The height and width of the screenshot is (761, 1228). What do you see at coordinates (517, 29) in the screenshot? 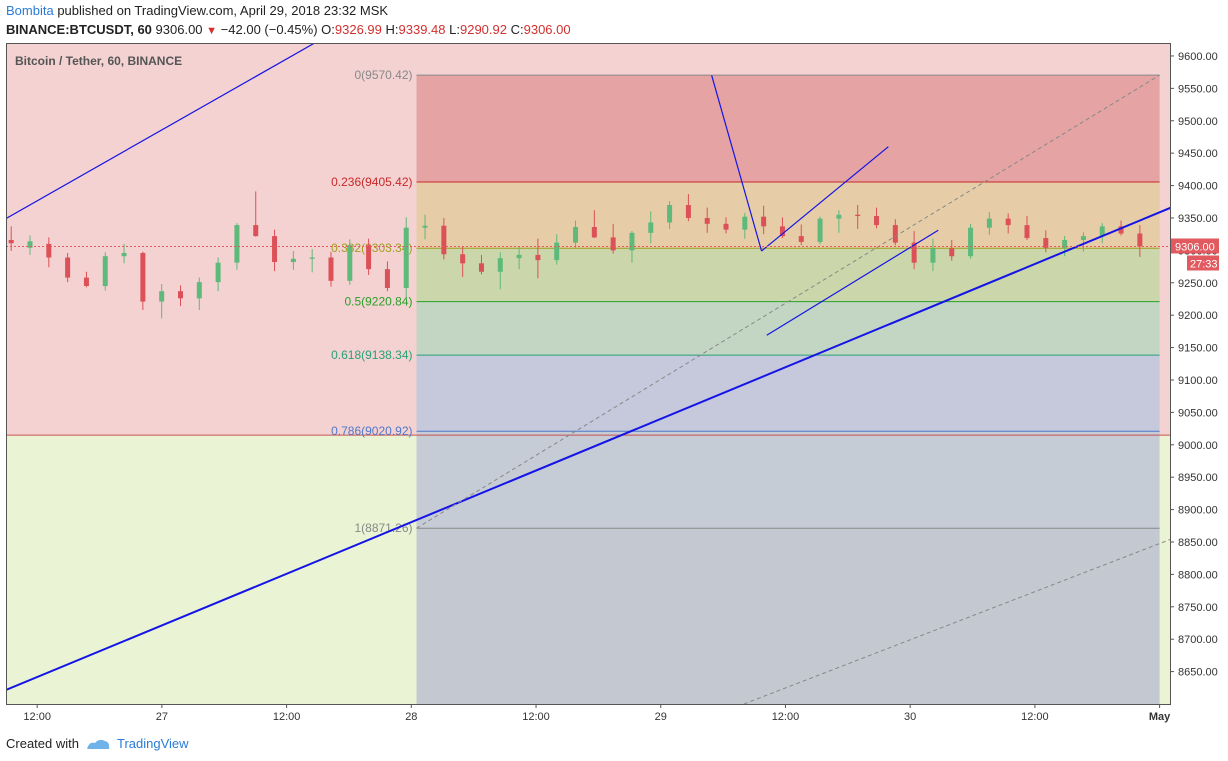
I see `close-label: C:` at bounding box center [517, 29].